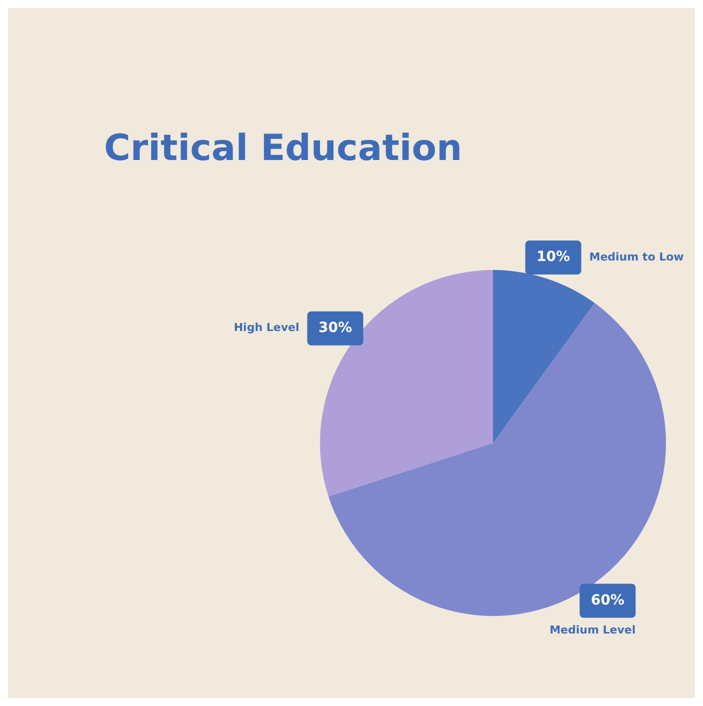  I want to click on data-label: 30%, so click(335, 328).